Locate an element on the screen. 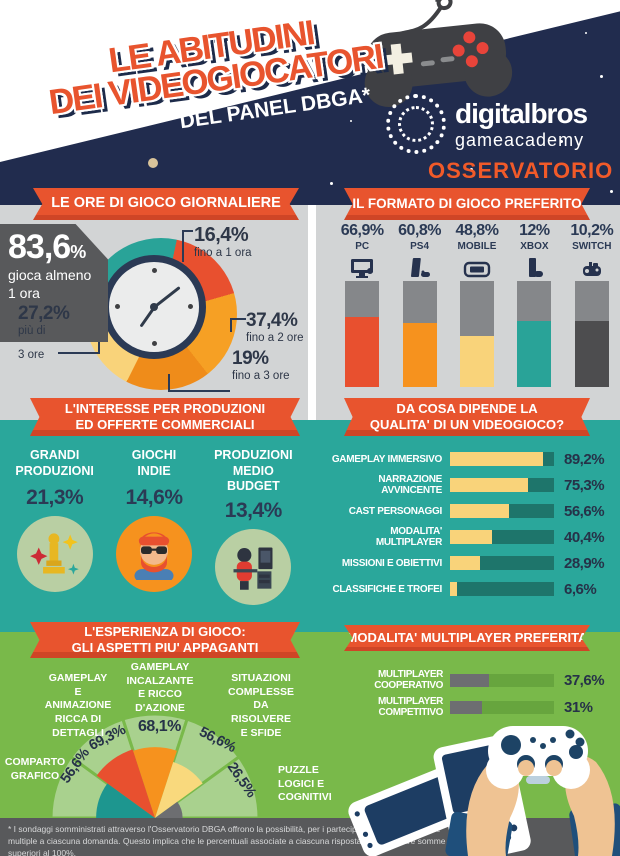 The width and height of the screenshot is (620, 856). planet-dot is located at coordinates (153, 163).